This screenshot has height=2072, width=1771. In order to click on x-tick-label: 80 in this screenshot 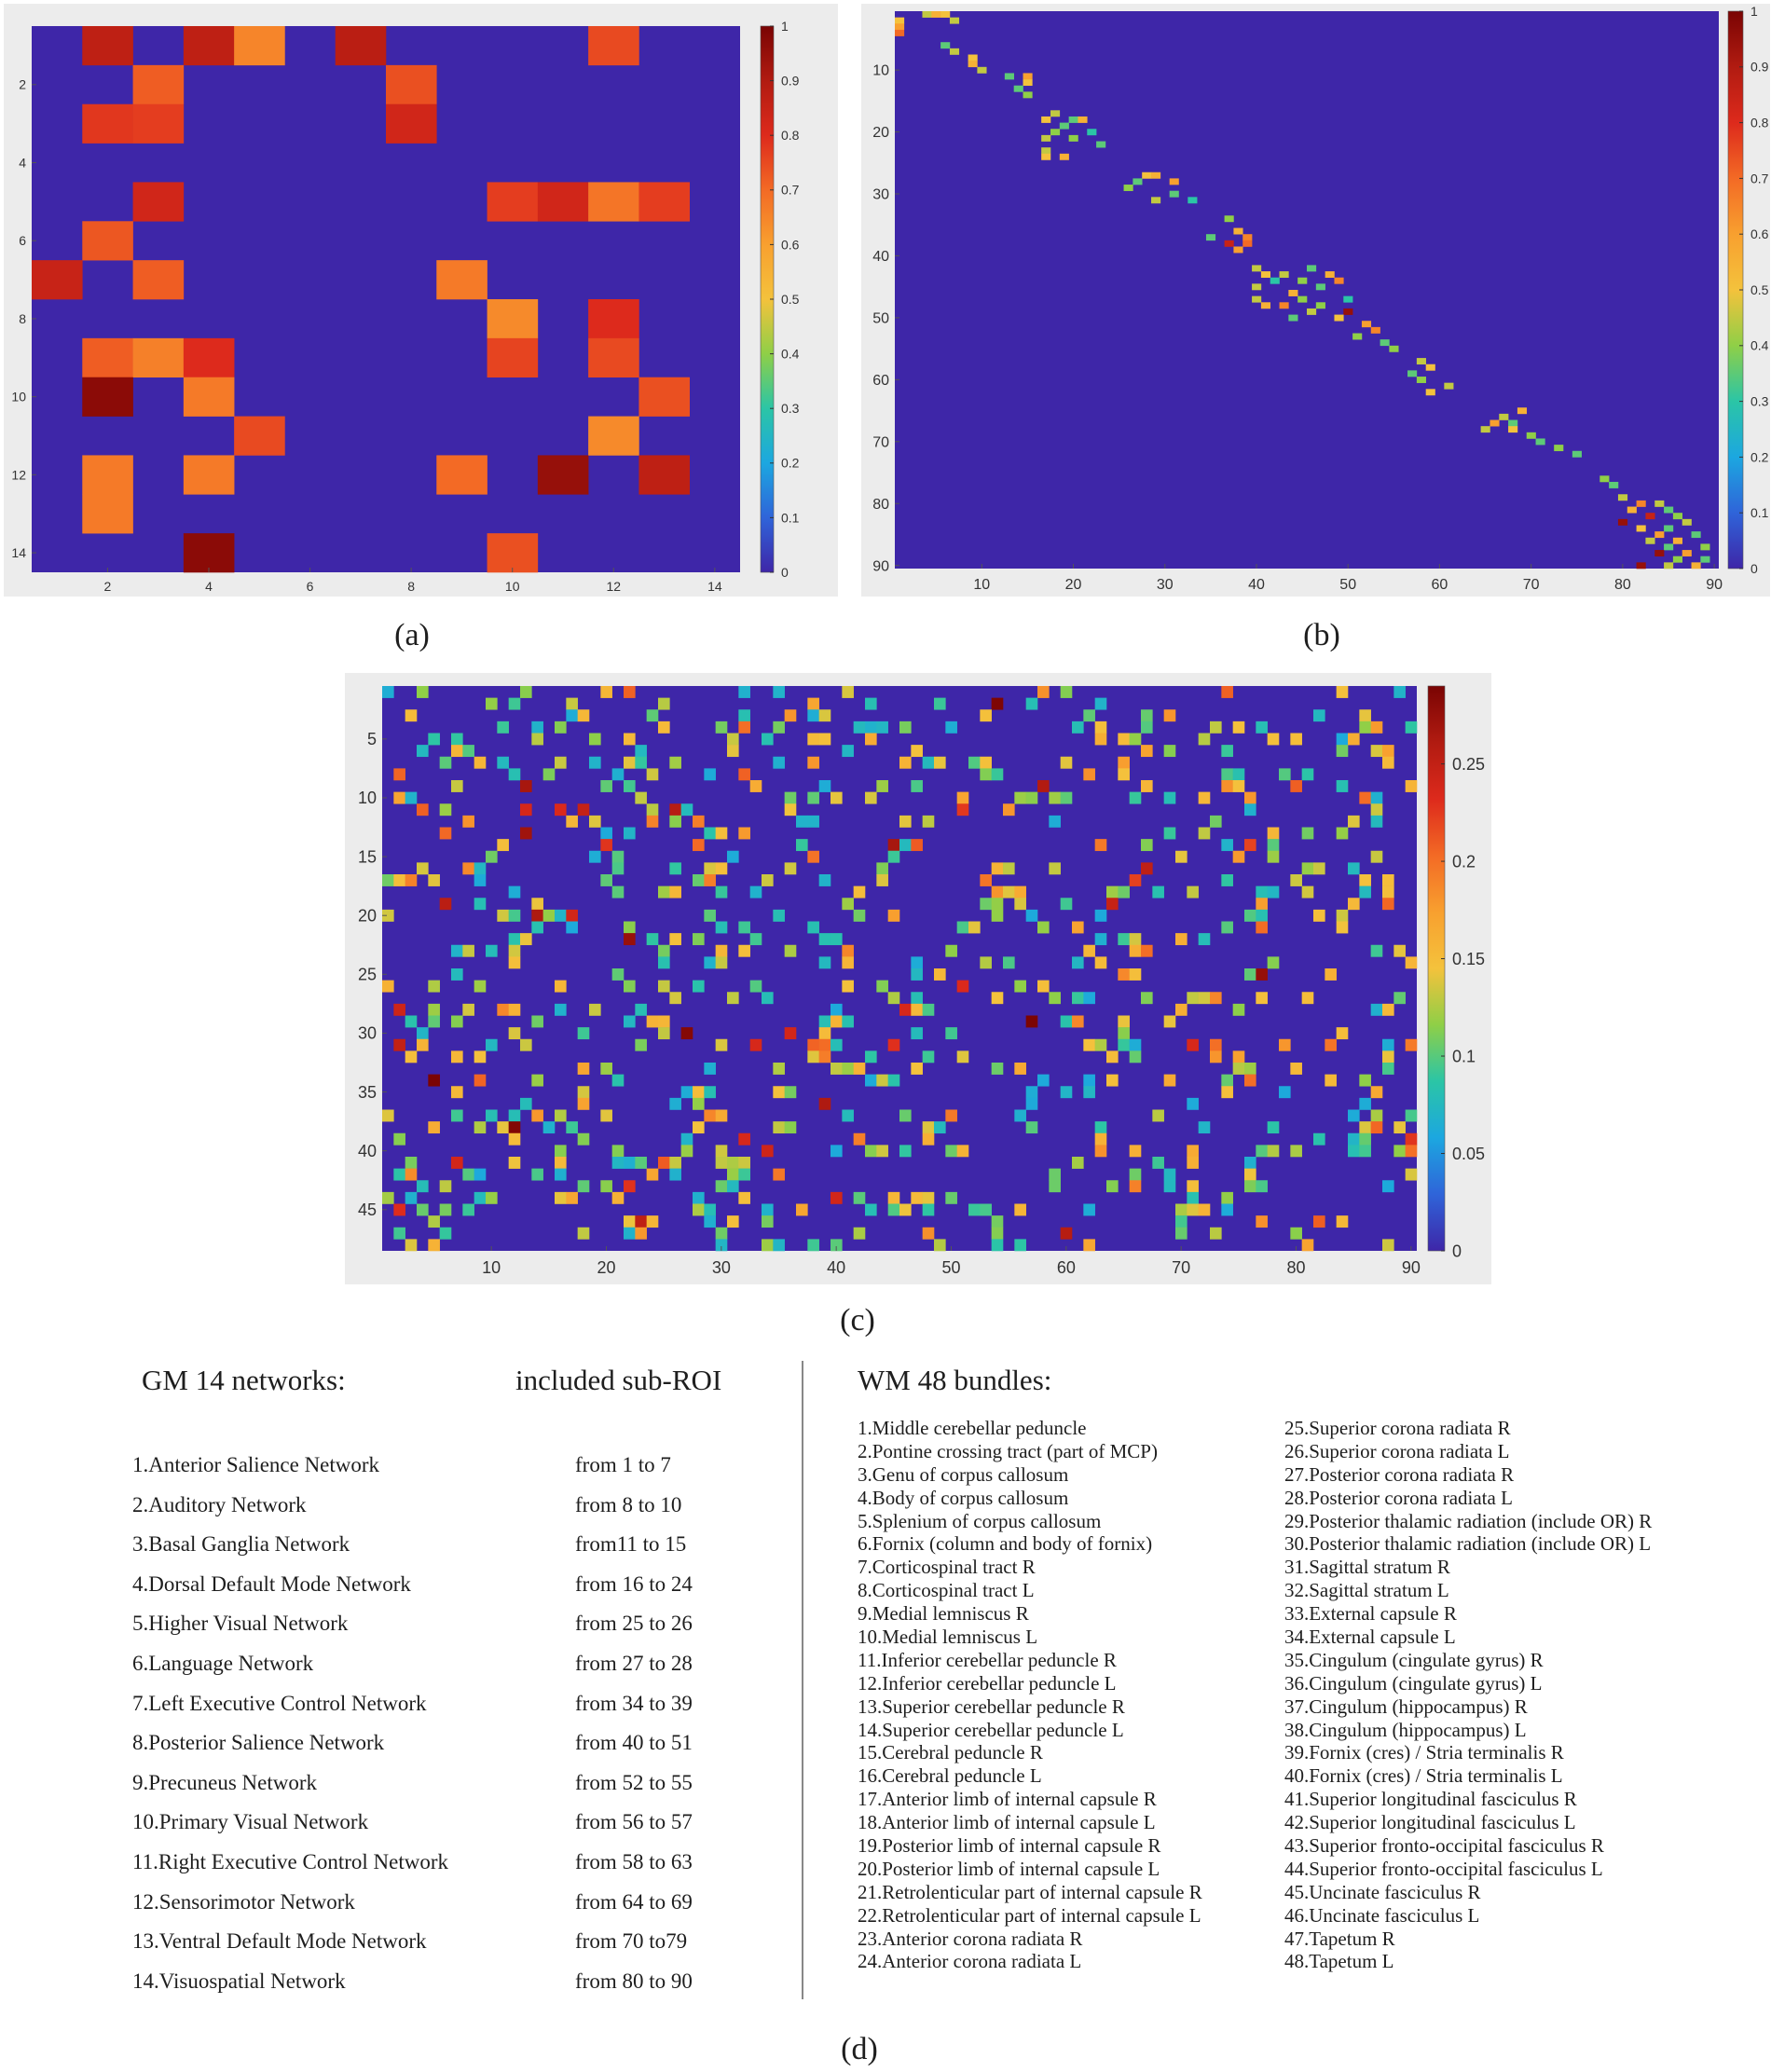, I will do `click(1622, 585)`.